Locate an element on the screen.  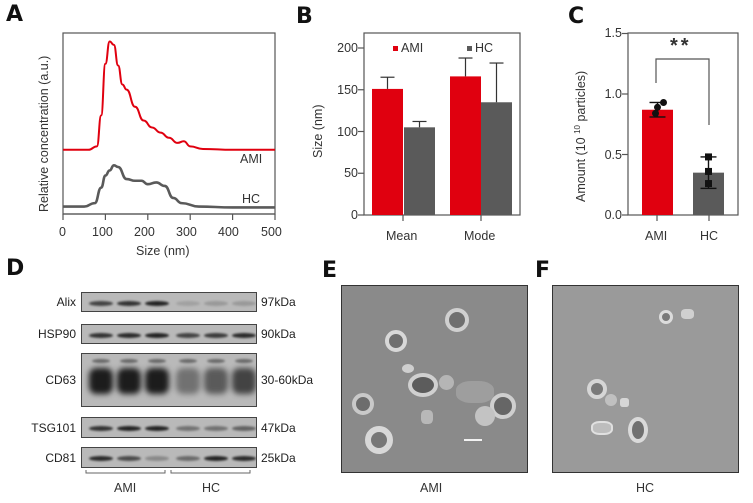
significance-stars: ** is located at coordinates (681, 46).